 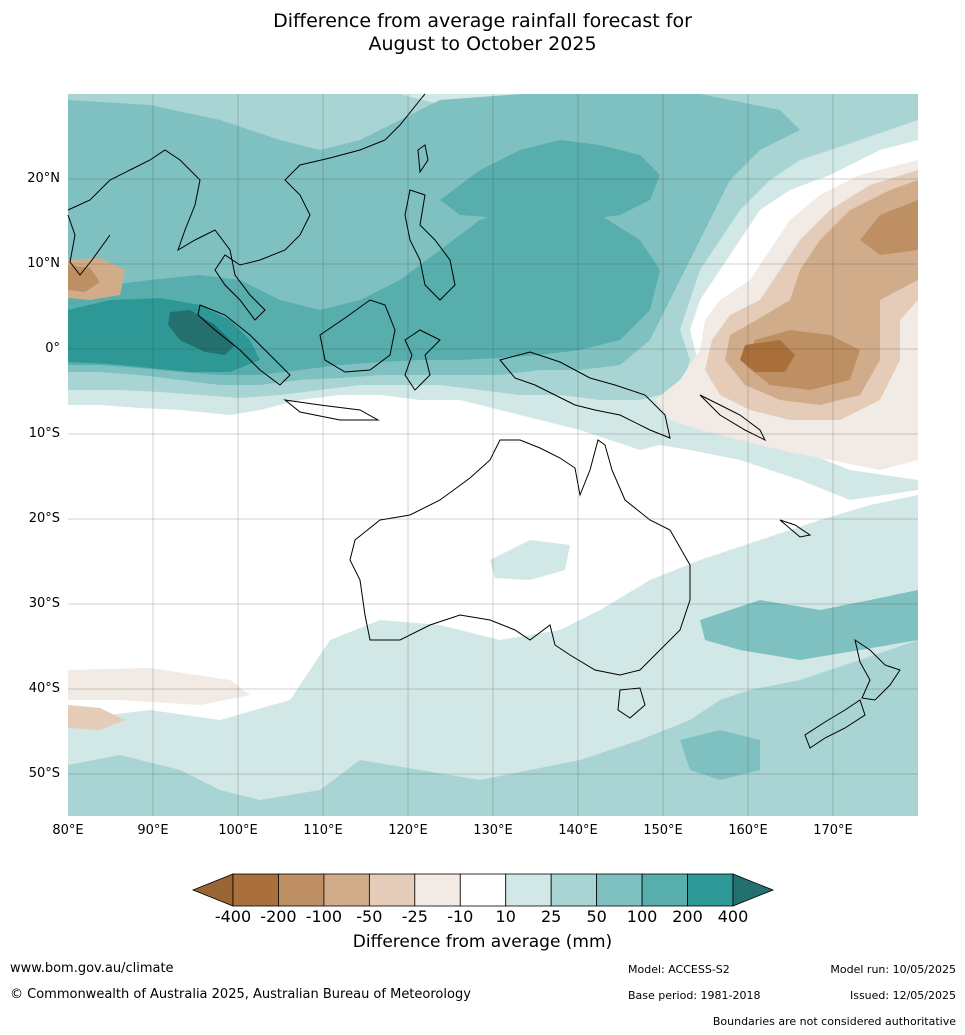 I want to click on colorbar-tick-label: -400, so click(x=233, y=916).